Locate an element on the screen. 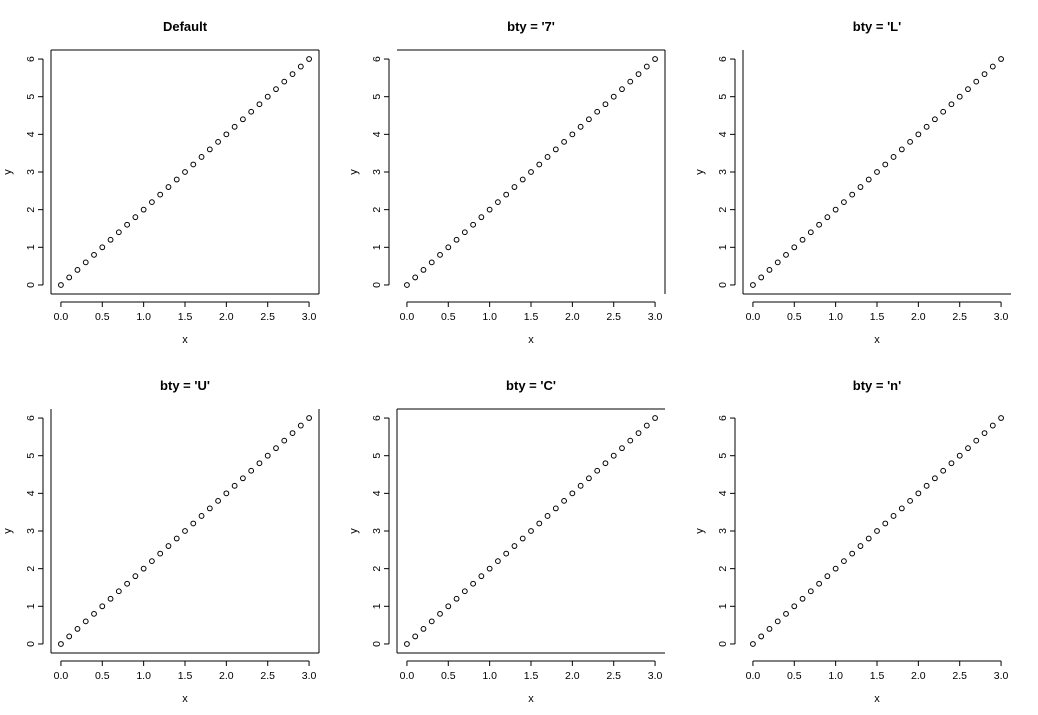 This screenshot has width=1038, height=715. panel-title: bty = 'n' is located at coordinates (877, 385).